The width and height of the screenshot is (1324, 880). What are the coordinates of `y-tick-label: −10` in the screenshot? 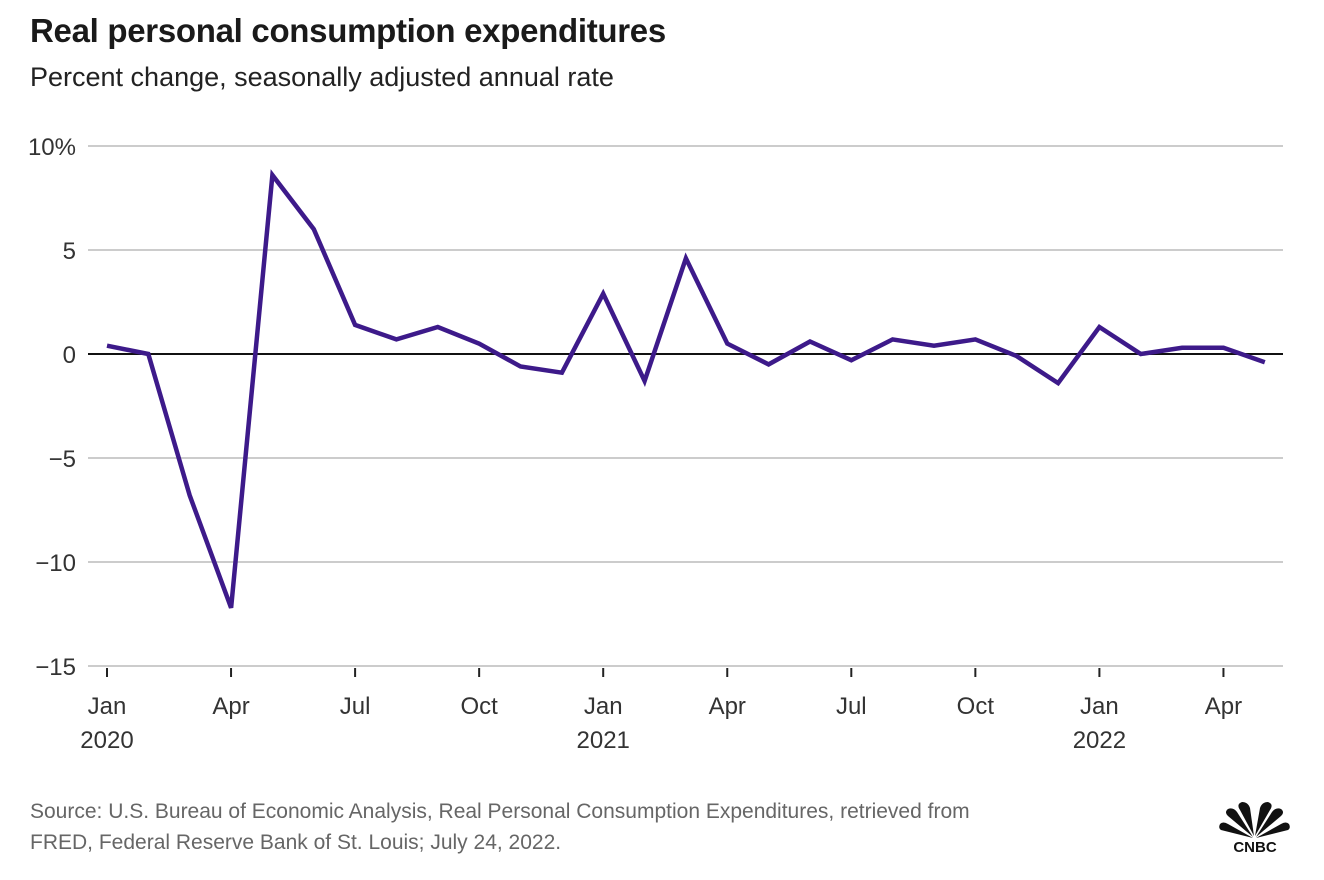 It's located at (55, 563).